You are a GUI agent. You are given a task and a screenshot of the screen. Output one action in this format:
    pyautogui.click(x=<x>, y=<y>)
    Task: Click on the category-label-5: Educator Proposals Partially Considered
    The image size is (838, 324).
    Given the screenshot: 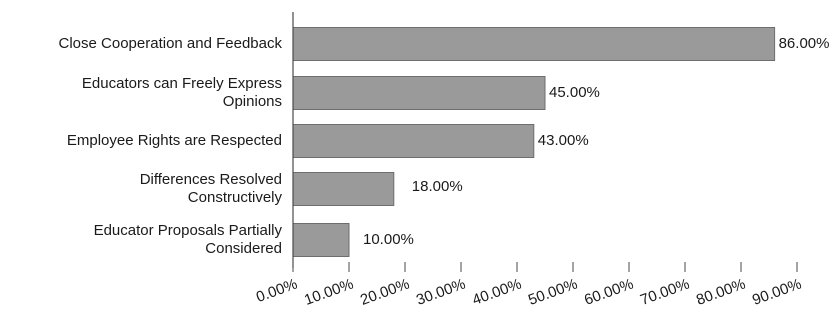 What is the action you would take?
    pyautogui.click(x=188, y=239)
    